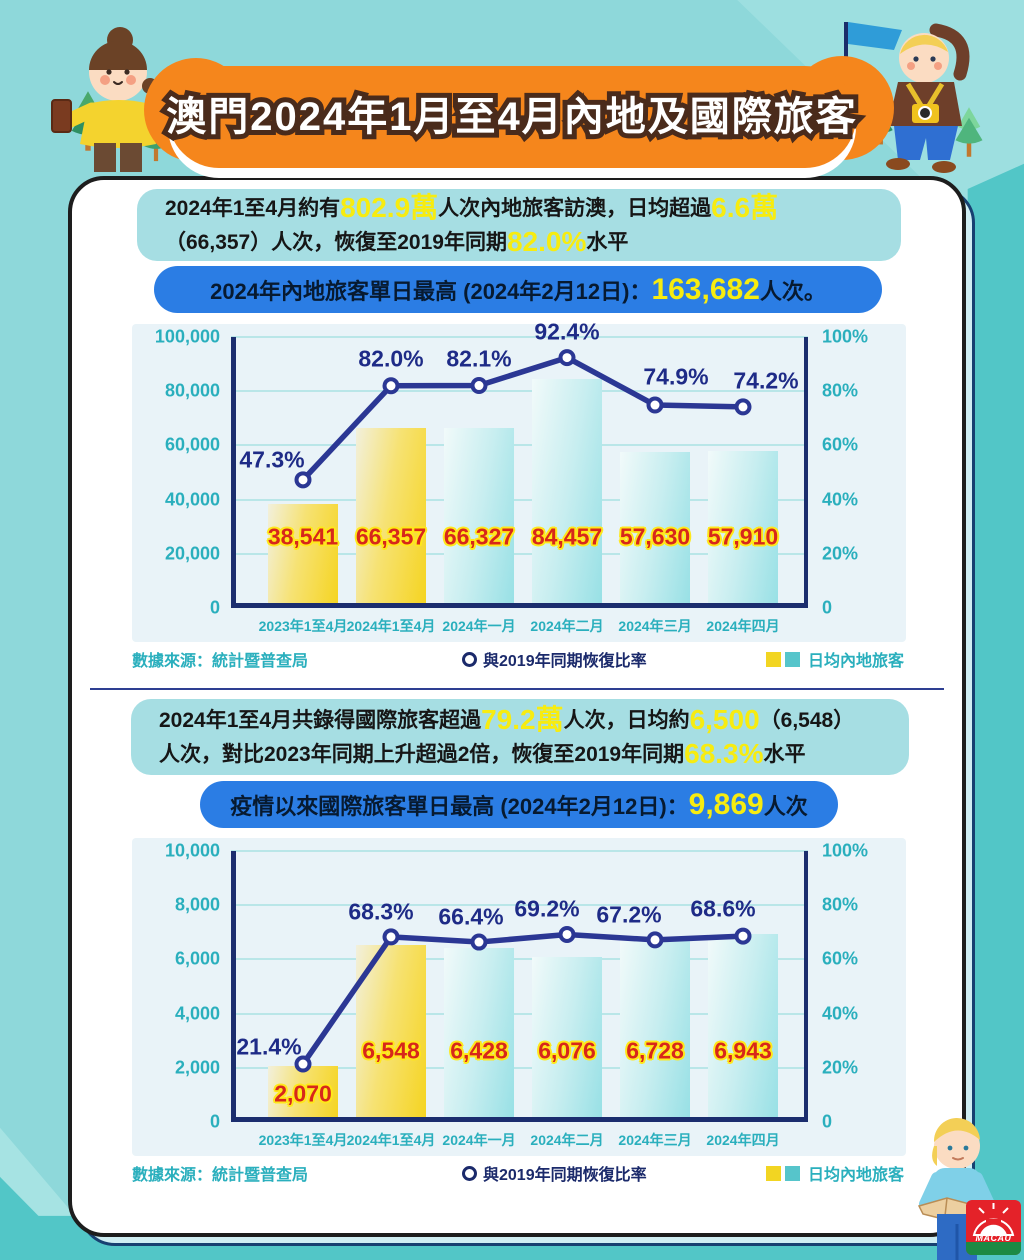 The height and width of the screenshot is (1260, 1024). What do you see at coordinates (565, 1175) in the screenshot?
I see `line-legend-label: 與2019年同期恢復比率` at bounding box center [565, 1175].